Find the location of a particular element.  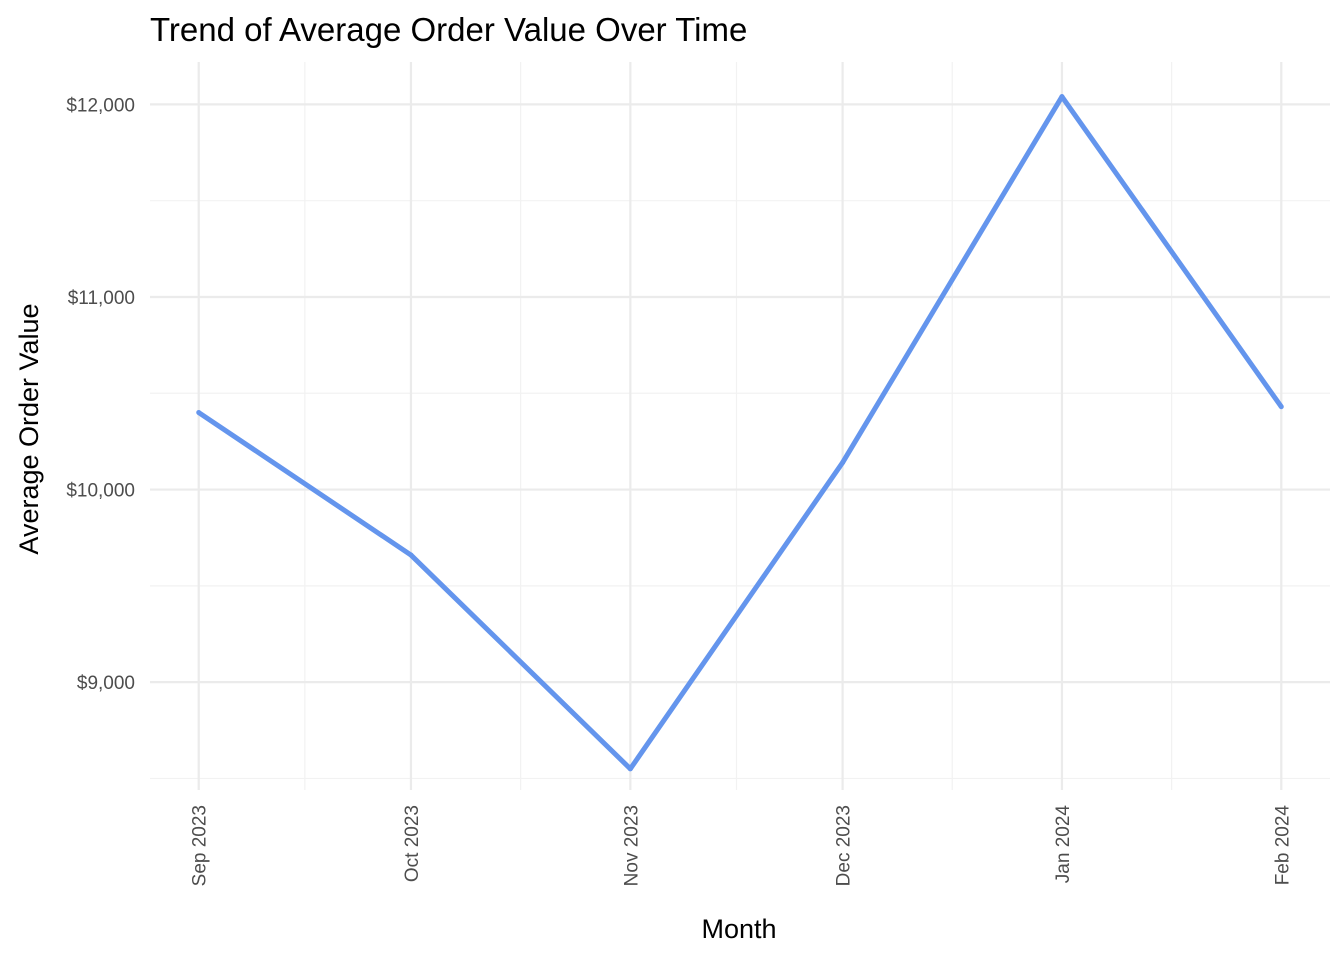

x-axis-title: Month is located at coordinates (738, 929).